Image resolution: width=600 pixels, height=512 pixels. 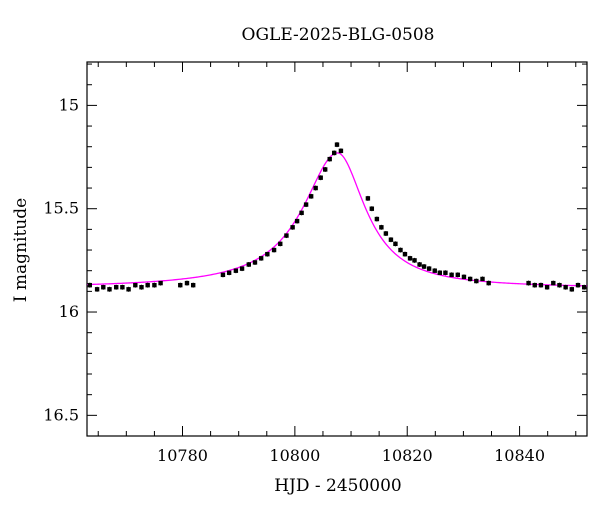 I want to click on x-axis-label: HJD - 2450000, so click(x=338, y=486).